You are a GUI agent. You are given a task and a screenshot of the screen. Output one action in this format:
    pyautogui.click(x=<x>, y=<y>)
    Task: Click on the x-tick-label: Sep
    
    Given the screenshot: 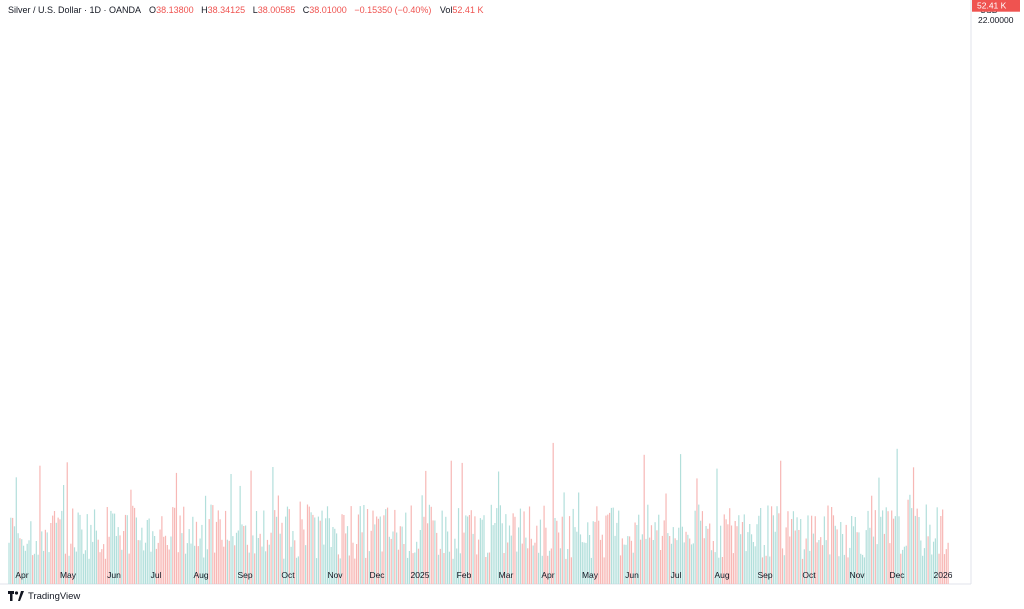 What is the action you would take?
    pyautogui.click(x=244, y=575)
    